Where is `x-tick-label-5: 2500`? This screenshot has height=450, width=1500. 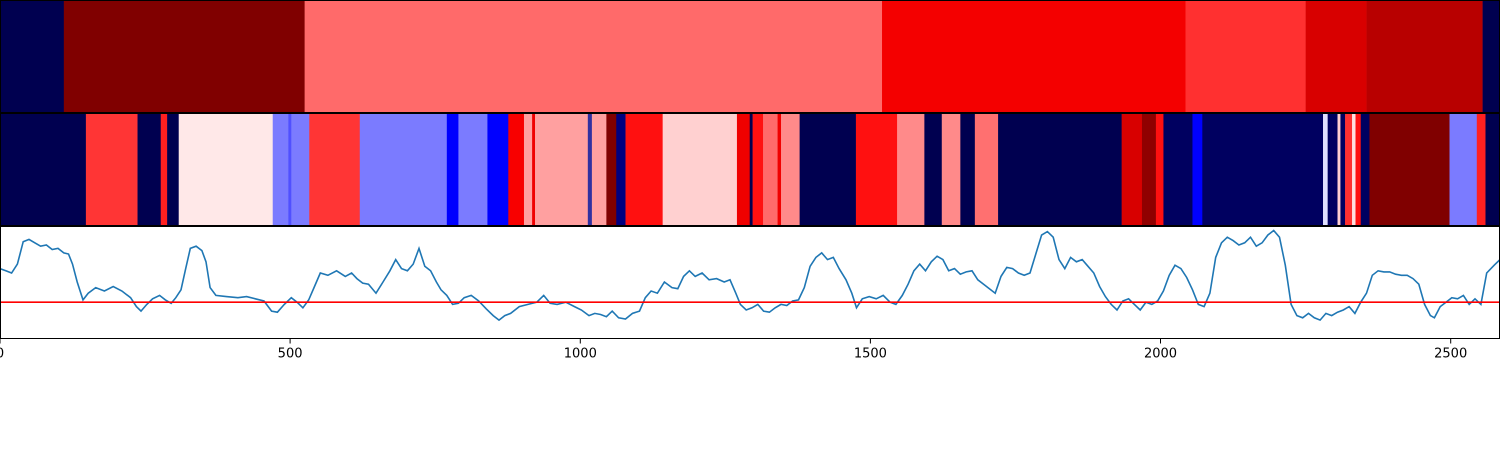 x-tick-label-5: 2500 is located at coordinates (1450, 354).